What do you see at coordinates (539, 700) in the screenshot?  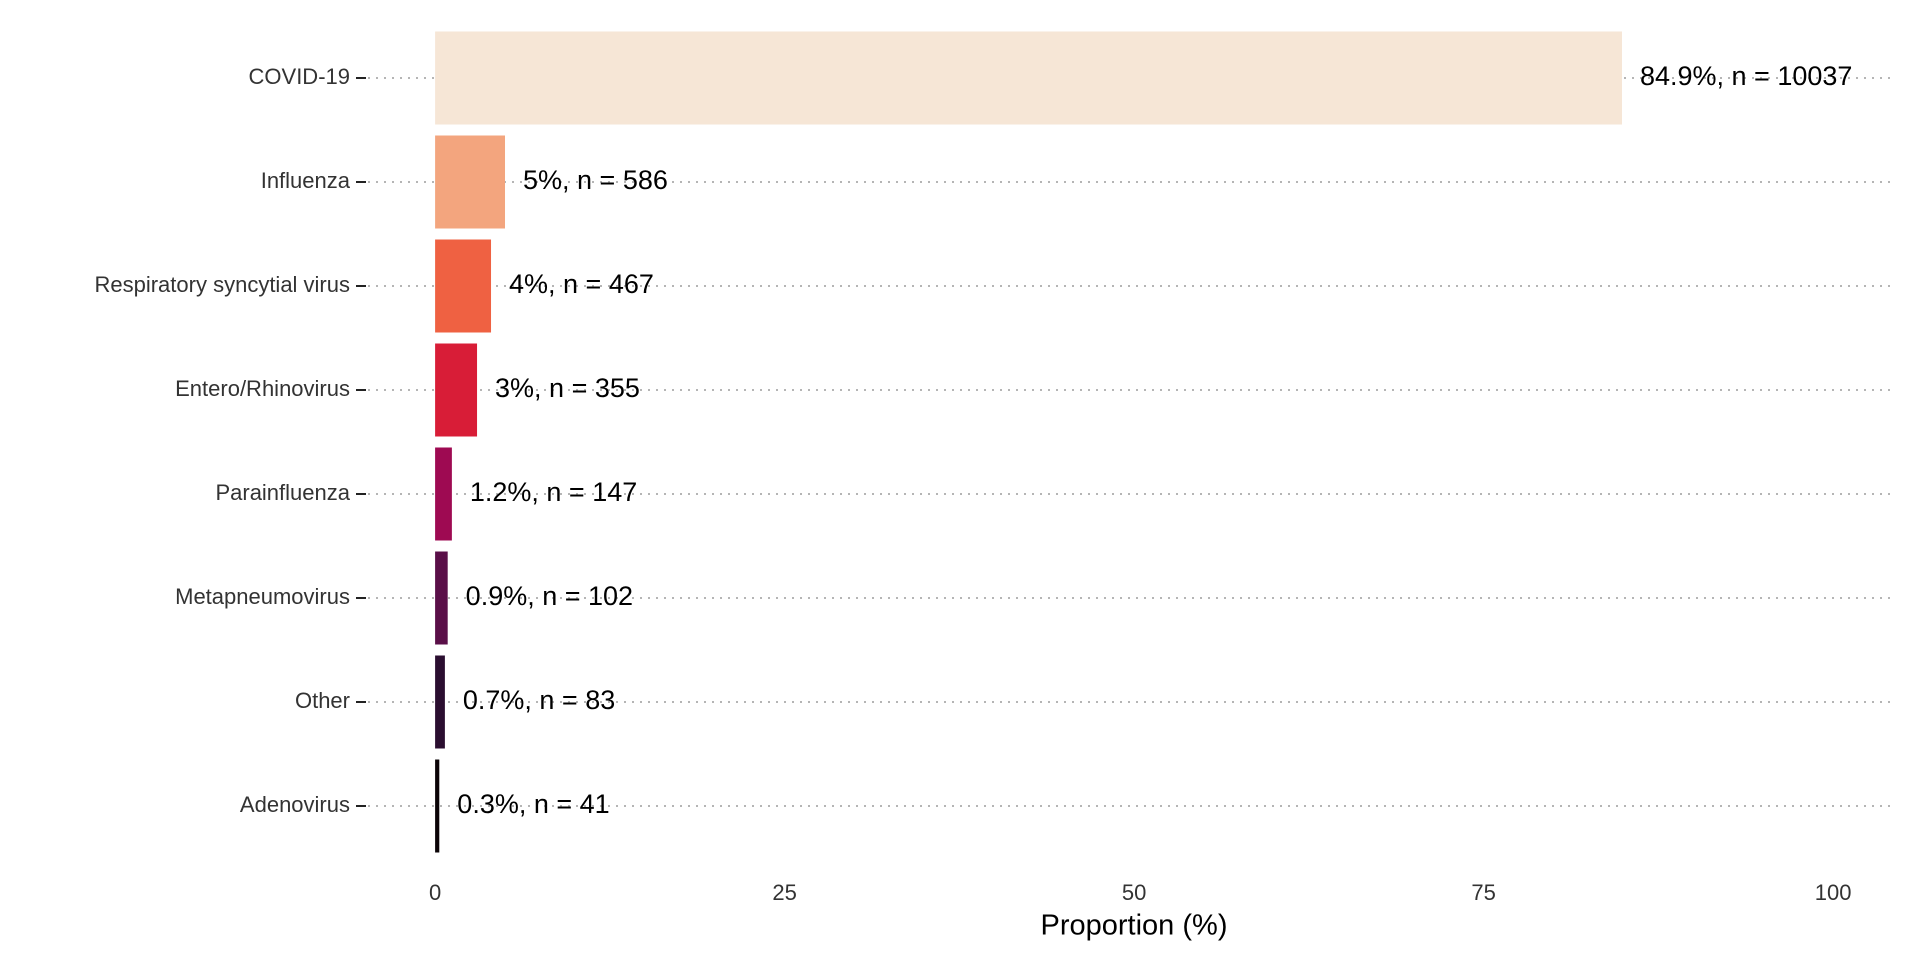 I see `value-label: 0.7%, n = 83` at bounding box center [539, 700].